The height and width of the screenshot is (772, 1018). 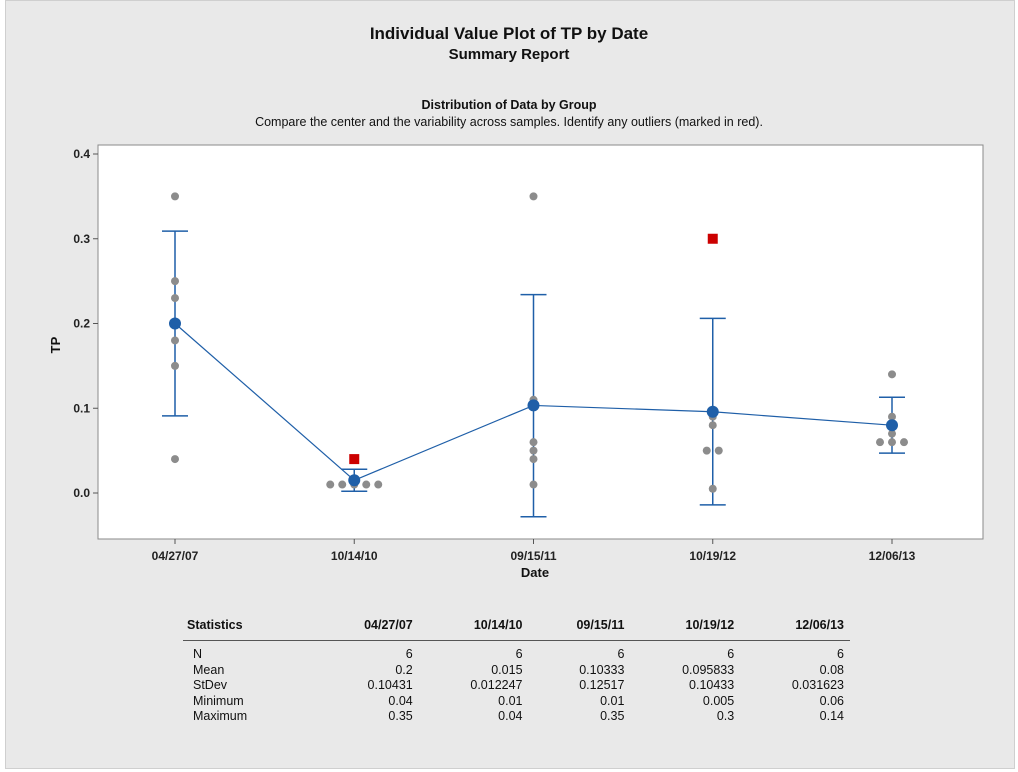 I want to click on statistic-value: 0.031623, so click(x=817, y=685).